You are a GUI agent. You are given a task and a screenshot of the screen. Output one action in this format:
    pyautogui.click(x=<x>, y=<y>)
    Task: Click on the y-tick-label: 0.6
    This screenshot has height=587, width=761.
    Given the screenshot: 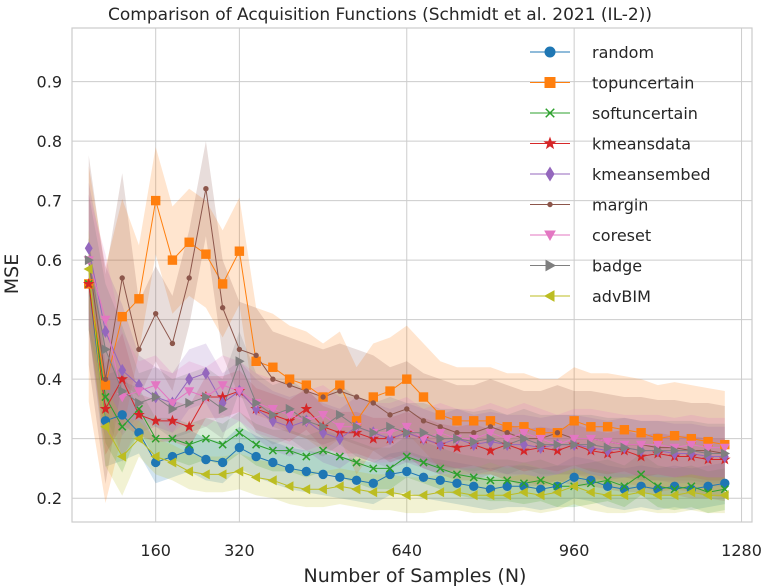 What is the action you would take?
    pyautogui.click(x=49, y=260)
    